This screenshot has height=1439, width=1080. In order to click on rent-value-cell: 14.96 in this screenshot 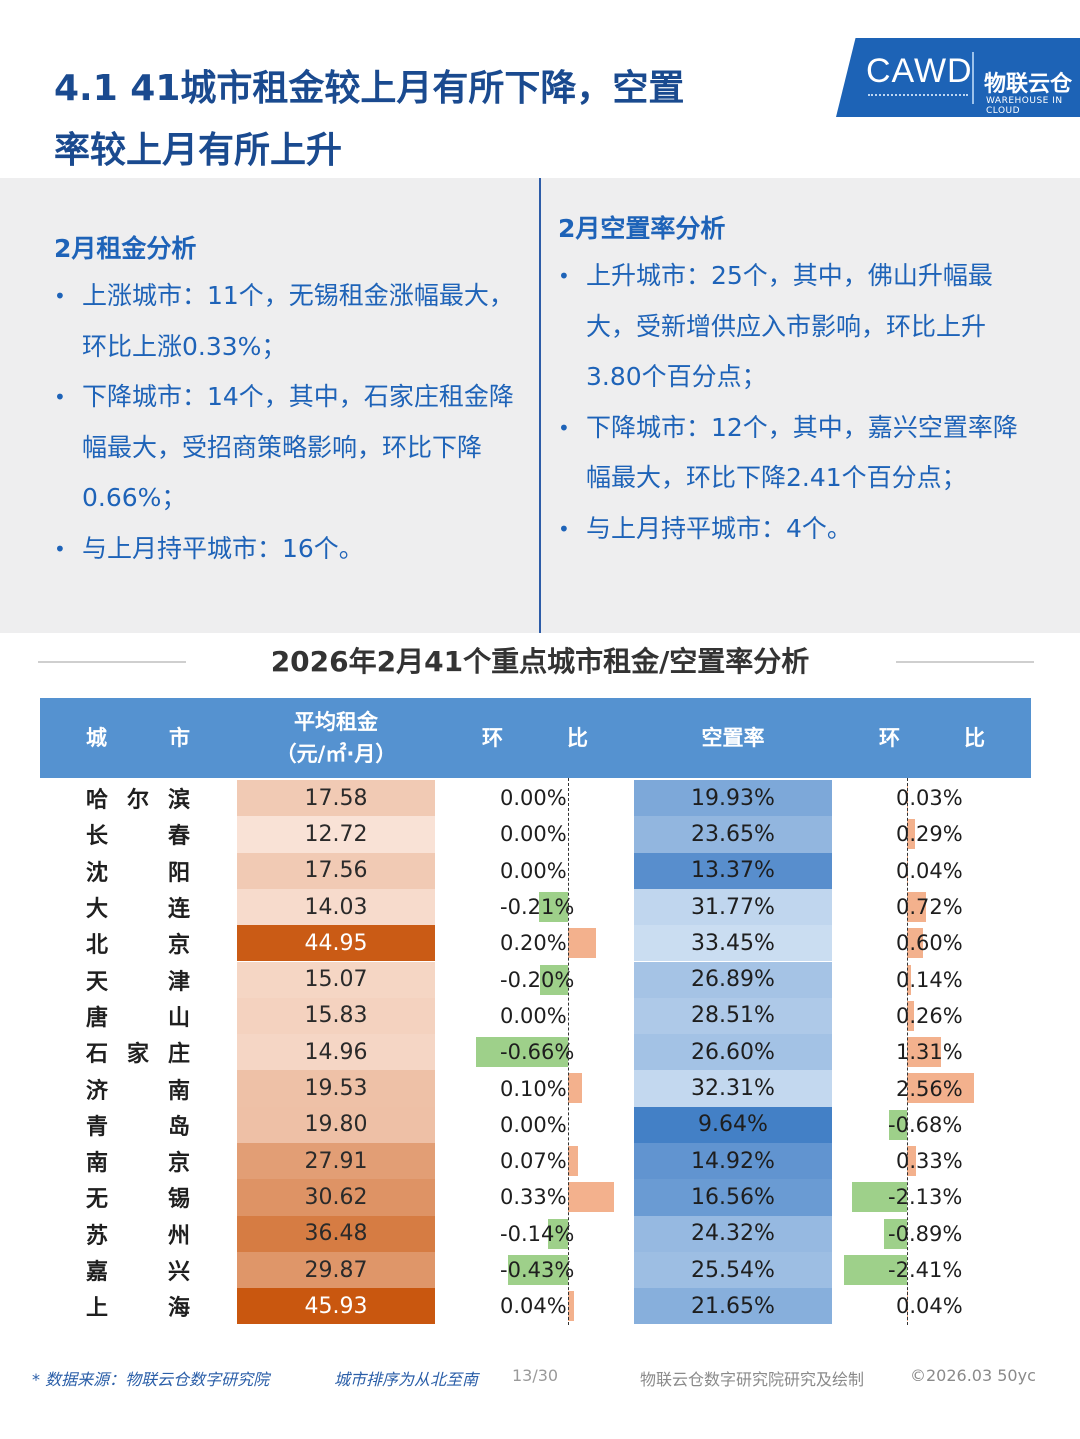, I will do `click(336, 1052)`.